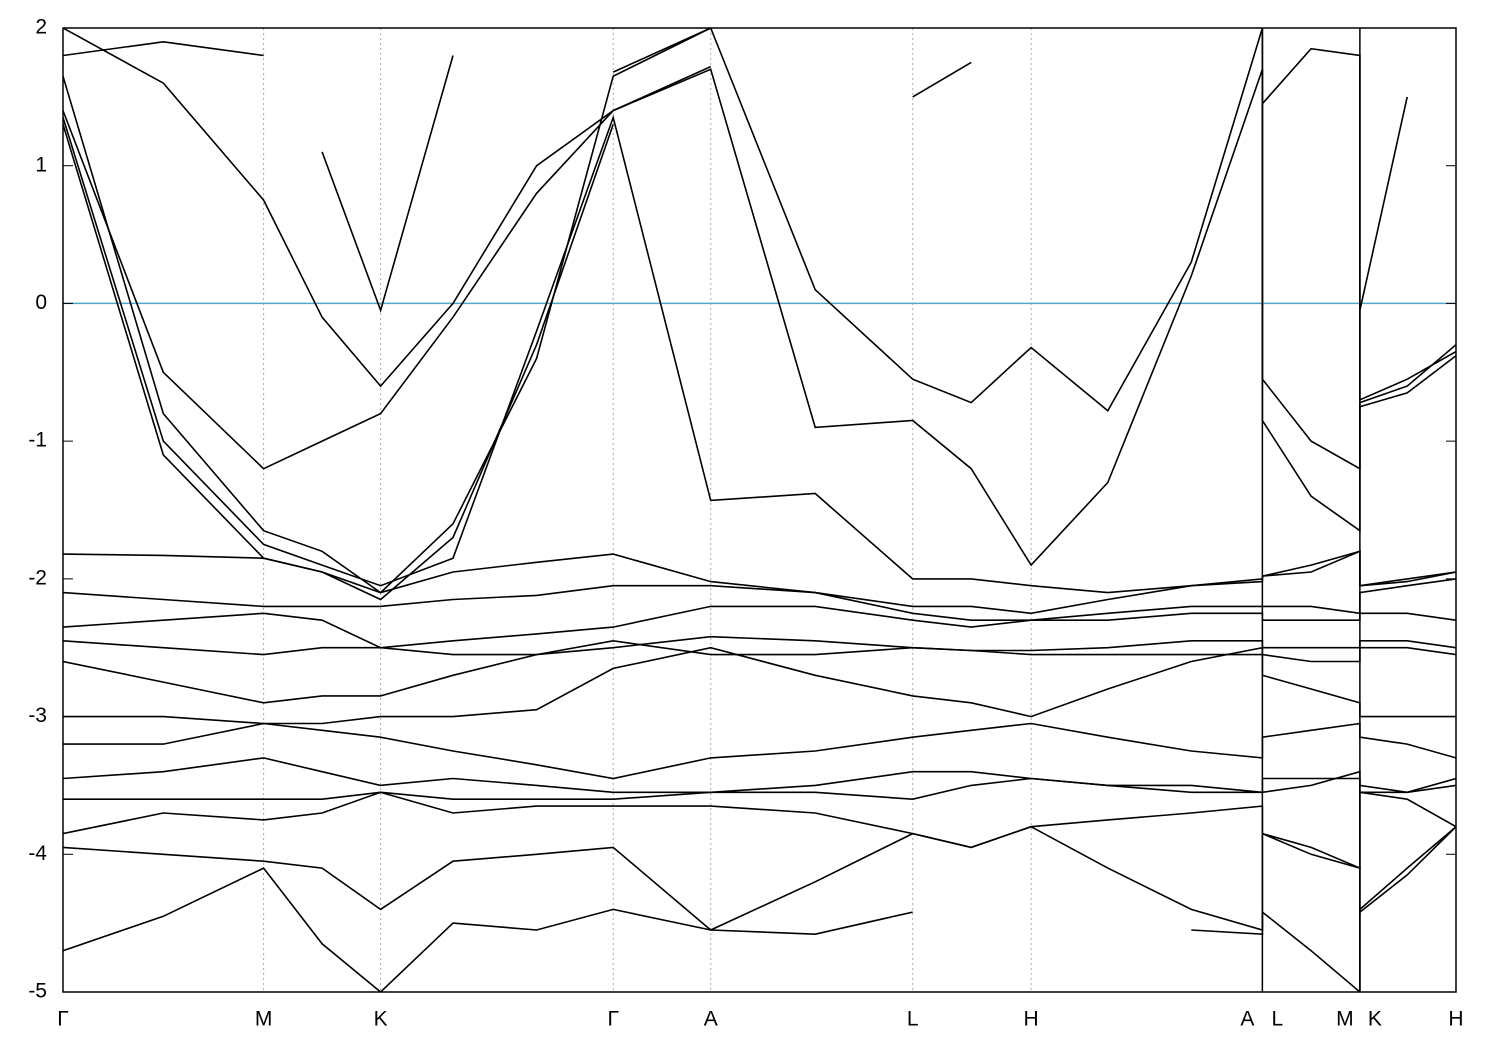 The width and height of the screenshot is (1500, 1050). What do you see at coordinates (37, 577) in the screenshot?
I see `y-tick-label: -2` at bounding box center [37, 577].